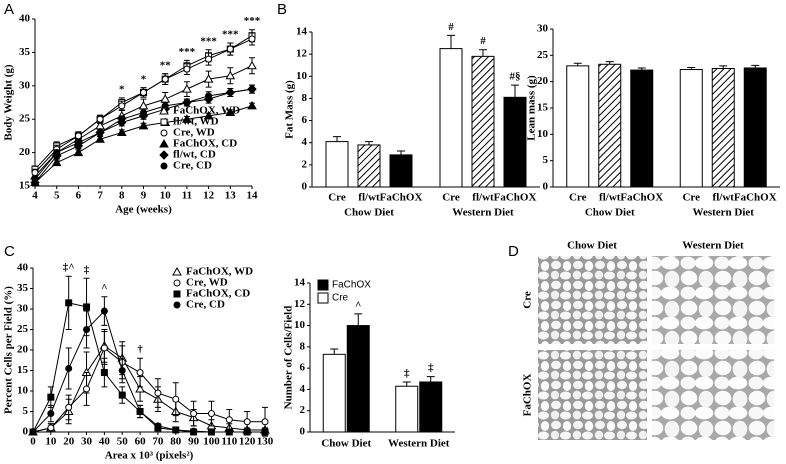  Describe the element at coordinates (25, 19) in the screenshot. I see `y-tick-label: 40` at that location.